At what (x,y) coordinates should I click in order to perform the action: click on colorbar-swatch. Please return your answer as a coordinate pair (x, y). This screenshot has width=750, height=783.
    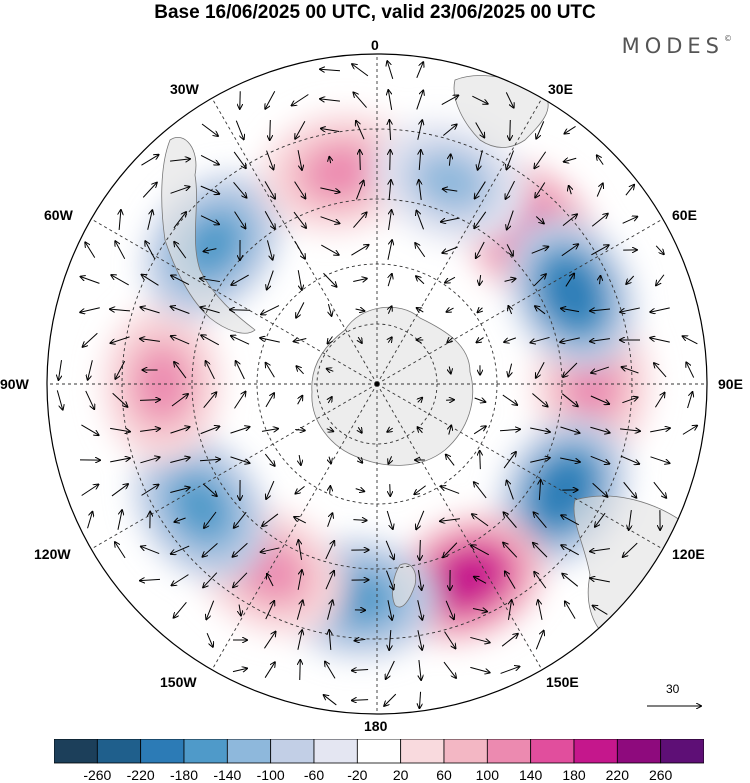
    Looking at the image, I should click on (119, 751).